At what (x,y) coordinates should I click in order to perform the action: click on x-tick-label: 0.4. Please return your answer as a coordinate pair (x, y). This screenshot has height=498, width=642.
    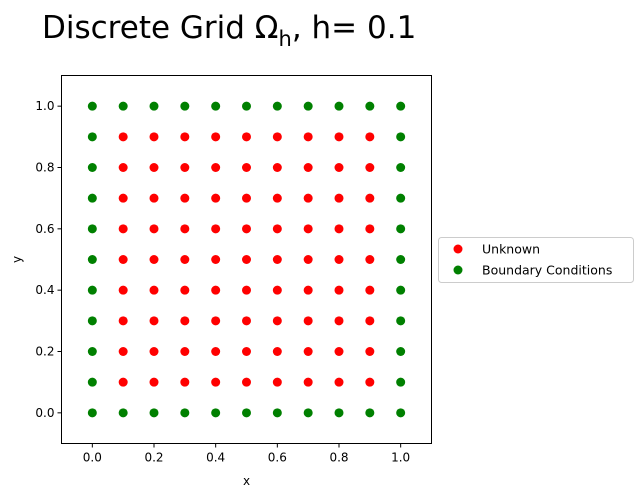
    Looking at the image, I should click on (215, 458).